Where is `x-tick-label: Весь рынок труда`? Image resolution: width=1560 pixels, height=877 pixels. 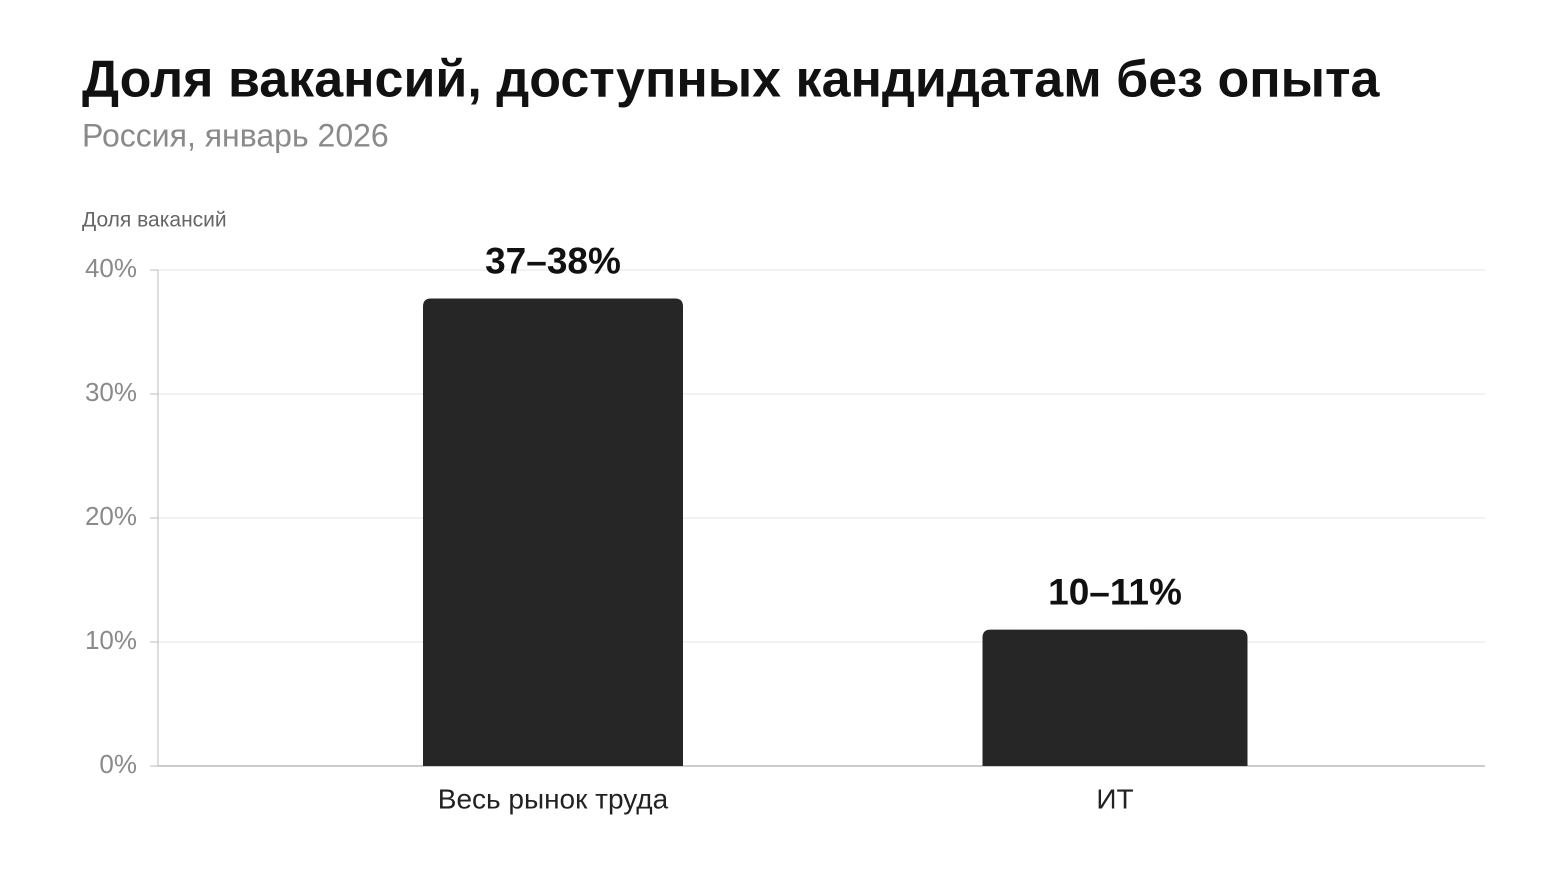 x-tick-label: Весь рынок труда is located at coordinates (553, 798).